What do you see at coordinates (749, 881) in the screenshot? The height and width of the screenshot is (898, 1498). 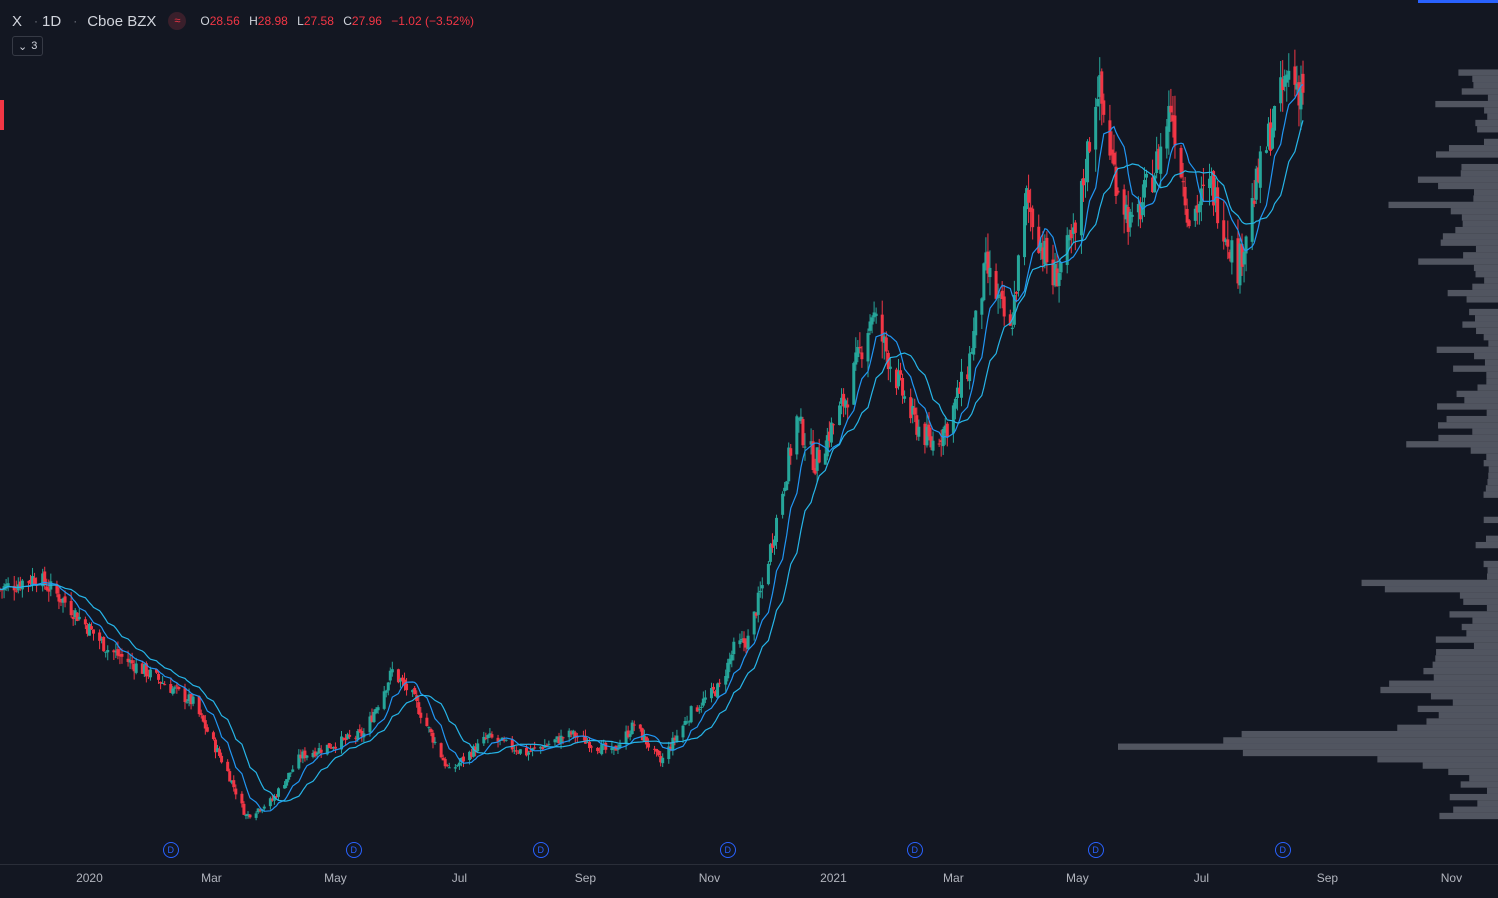 I see `time-axis: 2020 Mar May Jul Sep Nov 2021 Mar May Jul Sep Nov` at bounding box center [749, 881].